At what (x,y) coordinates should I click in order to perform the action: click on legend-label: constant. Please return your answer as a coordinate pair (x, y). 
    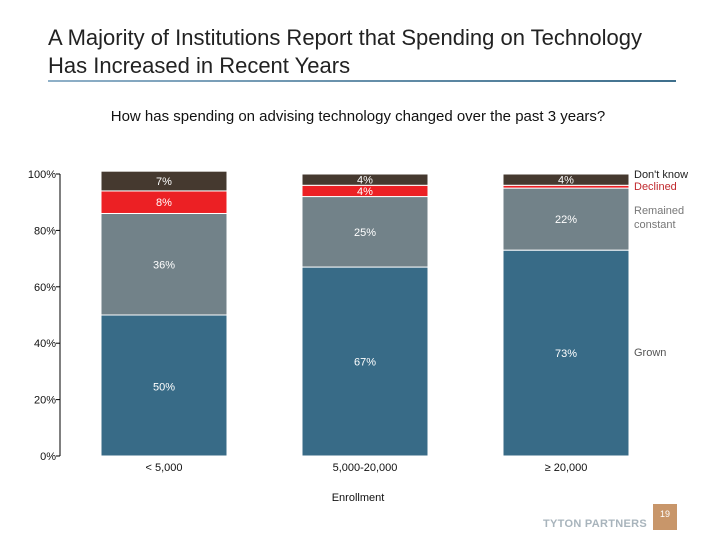
    Looking at the image, I should click on (655, 225).